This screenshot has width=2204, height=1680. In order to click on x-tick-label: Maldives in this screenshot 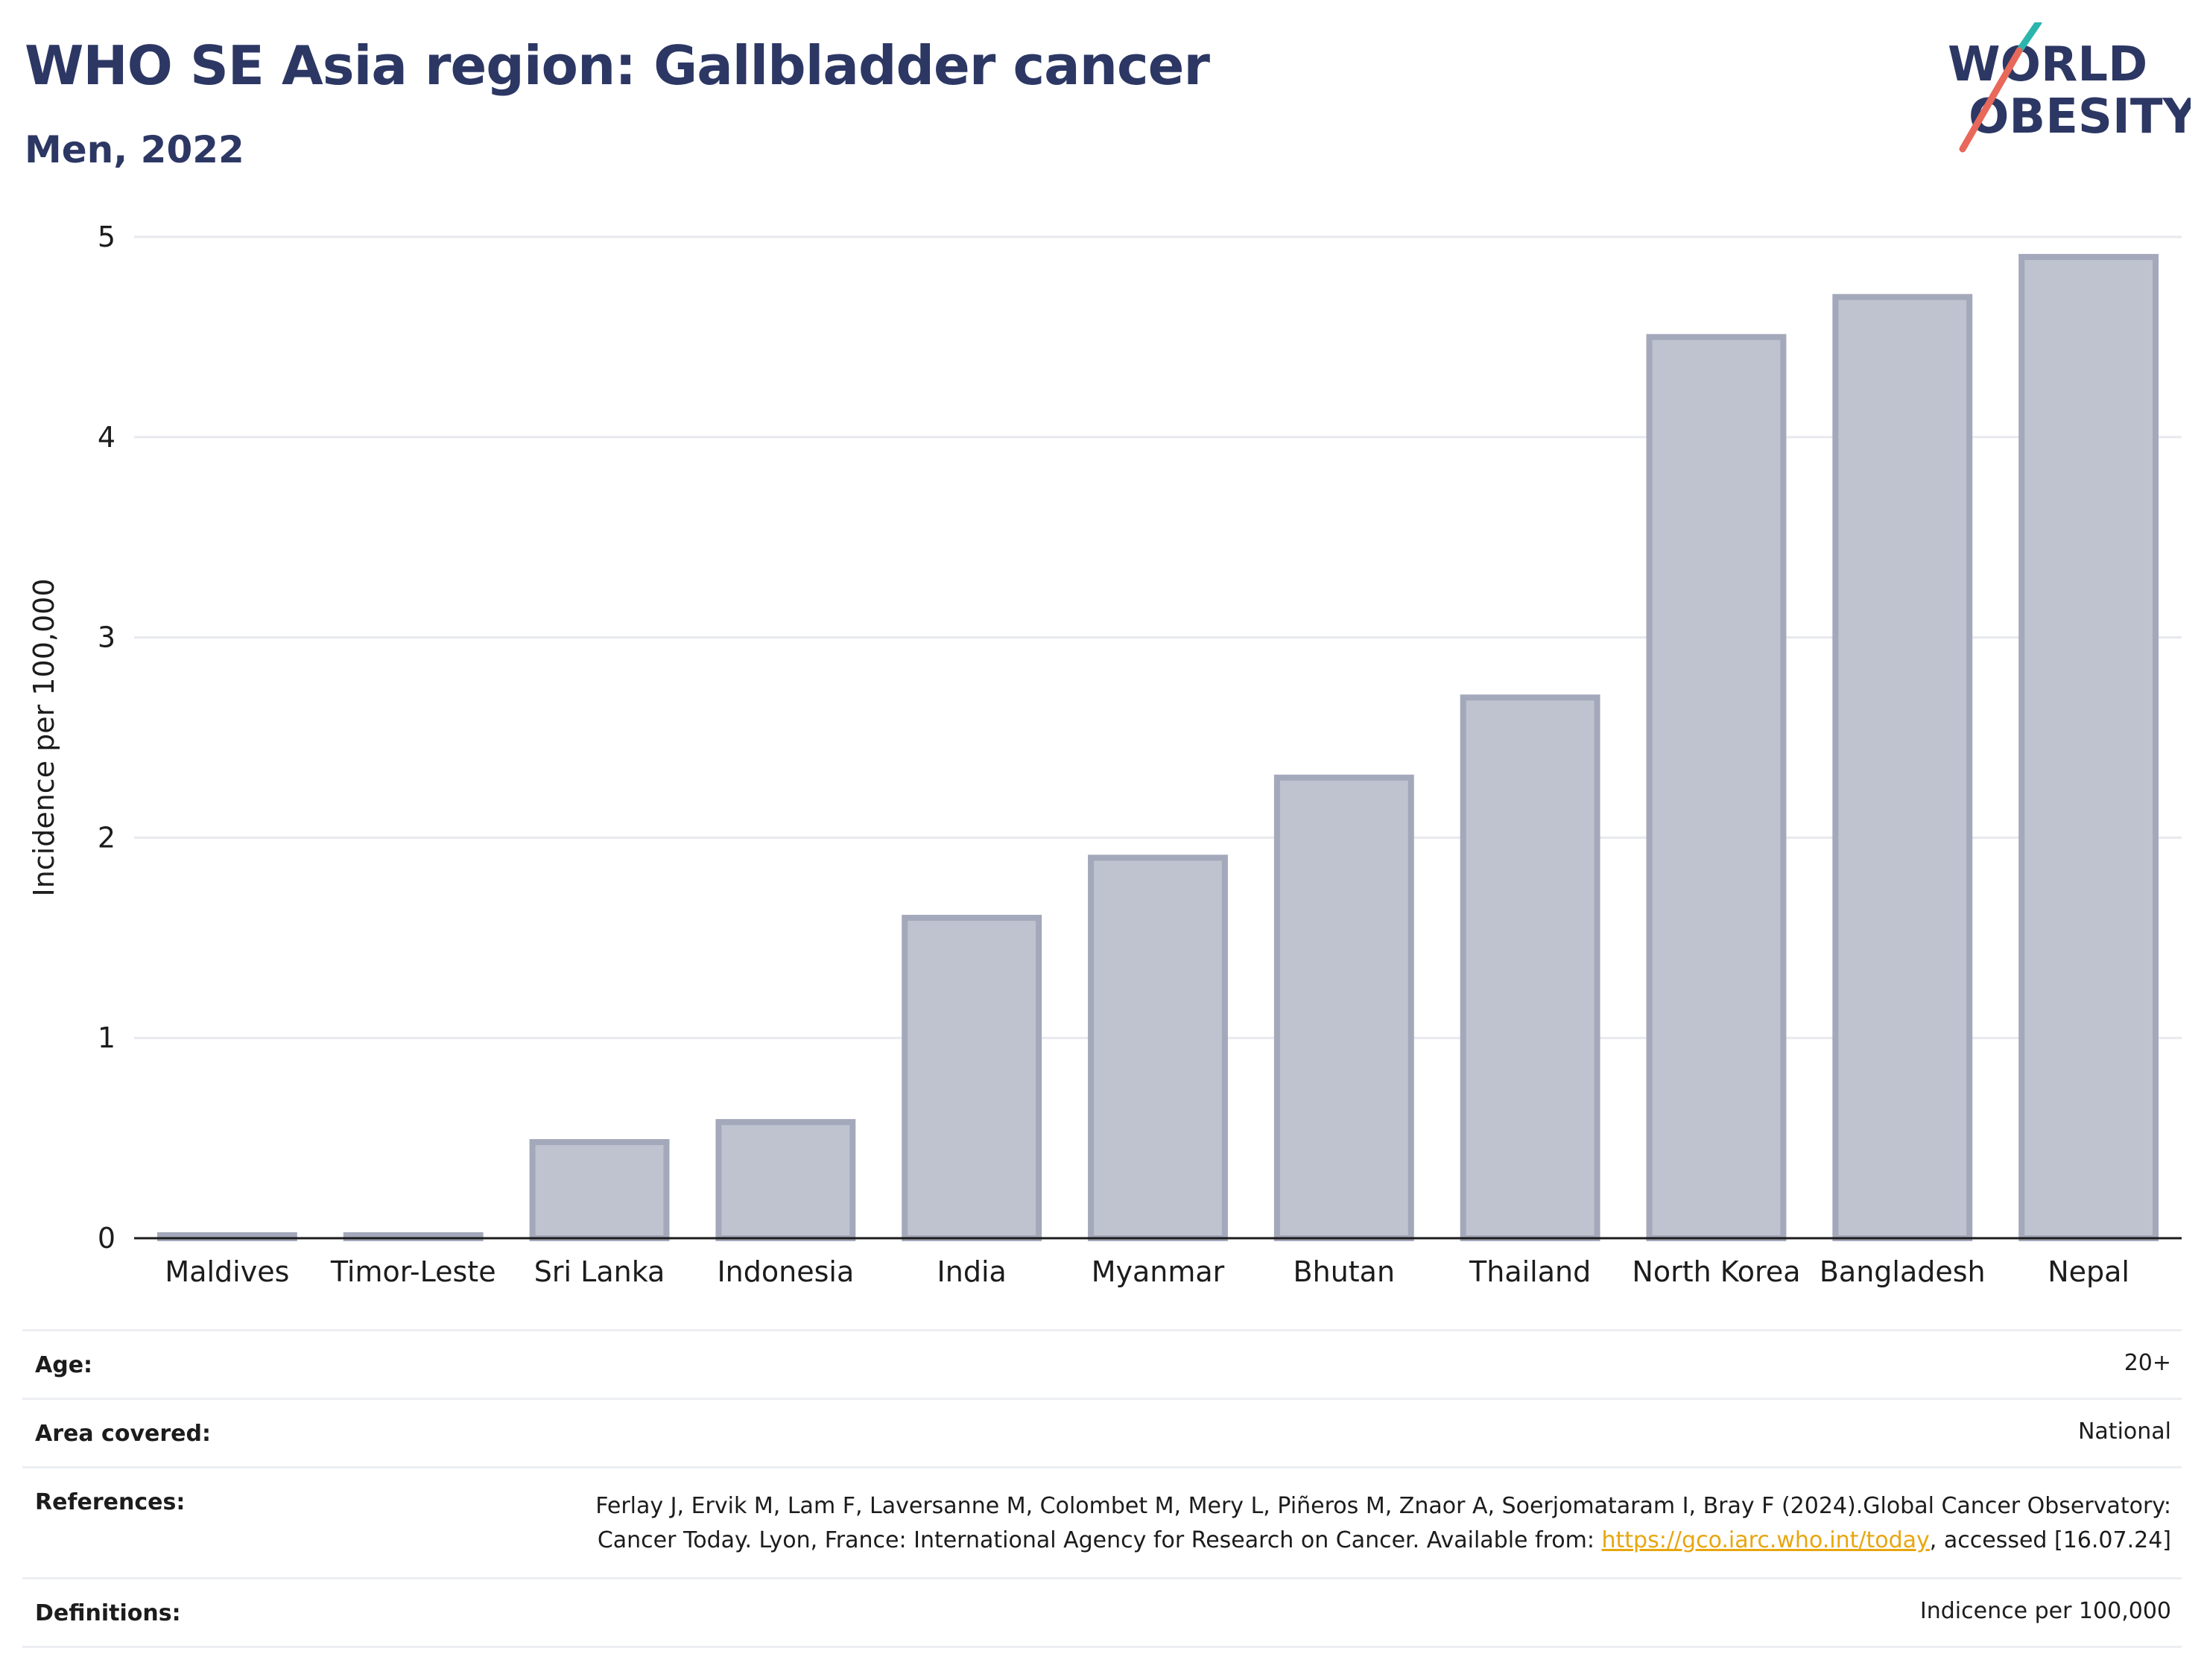, I will do `click(227, 1271)`.